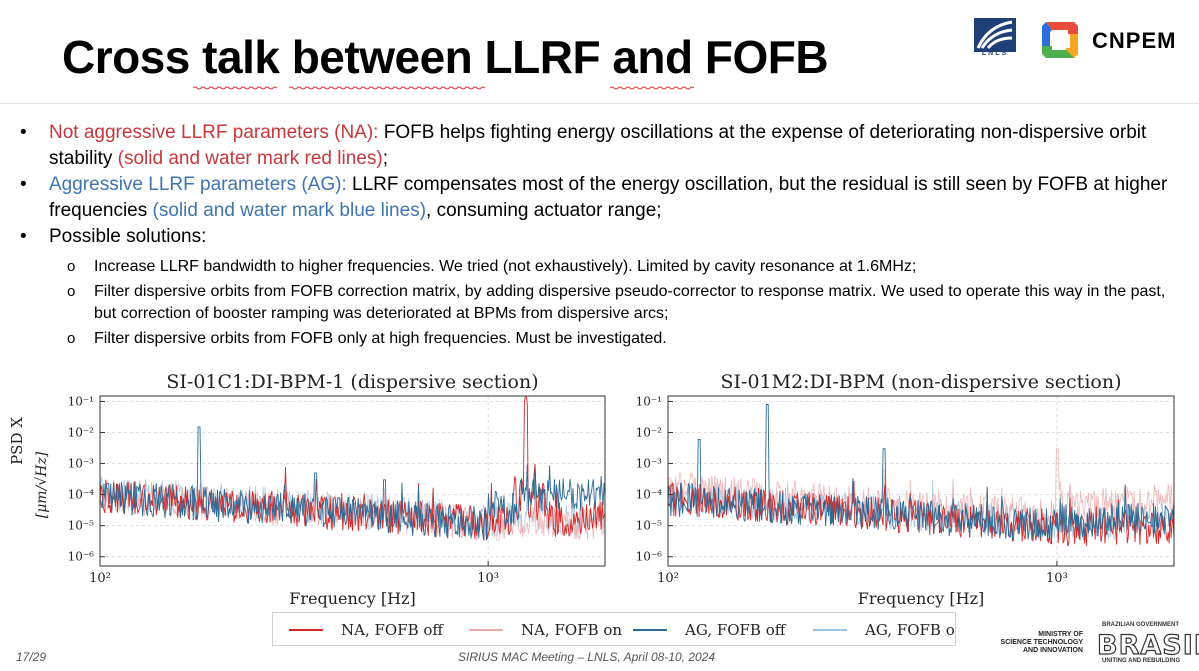 The width and height of the screenshot is (1199, 671). What do you see at coordinates (250, 158) in the screenshot?
I see `bullet-colored-text: (solid and water mark red lines)` at bounding box center [250, 158].